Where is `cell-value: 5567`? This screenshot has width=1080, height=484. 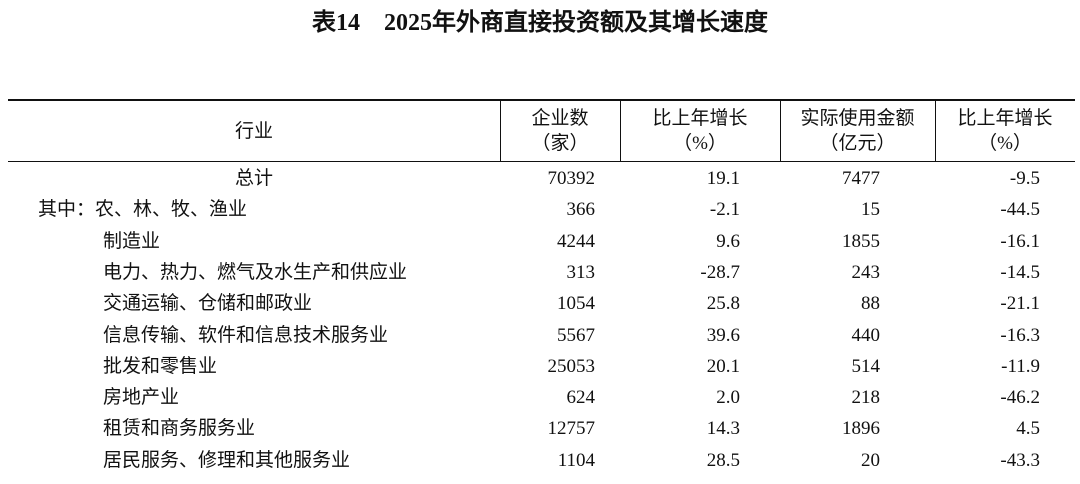
cell-value: 5567 is located at coordinates (576, 335).